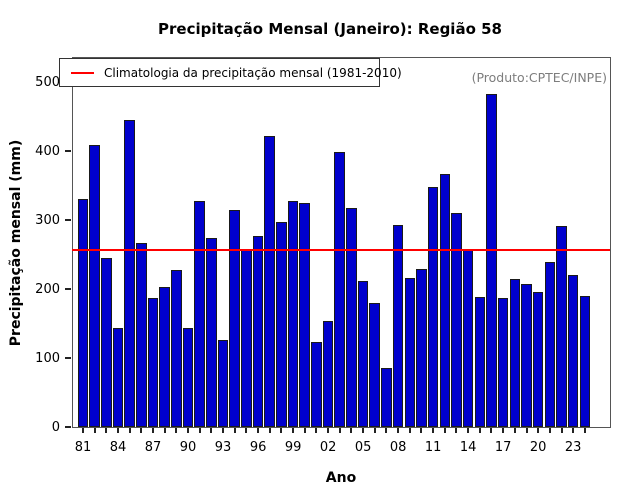  I want to click on x-tick-label: 90, so click(188, 447).